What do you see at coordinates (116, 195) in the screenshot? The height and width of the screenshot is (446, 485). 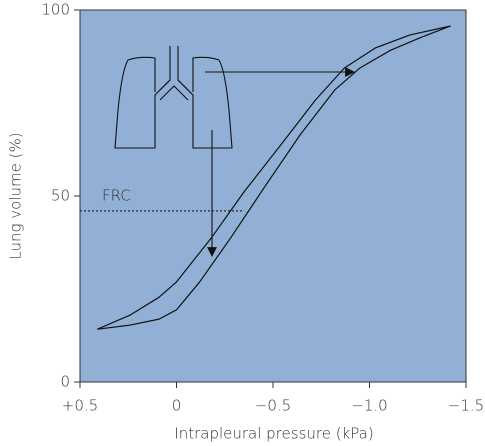 I see `annotation-label: FRC` at bounding box center [116, 195].